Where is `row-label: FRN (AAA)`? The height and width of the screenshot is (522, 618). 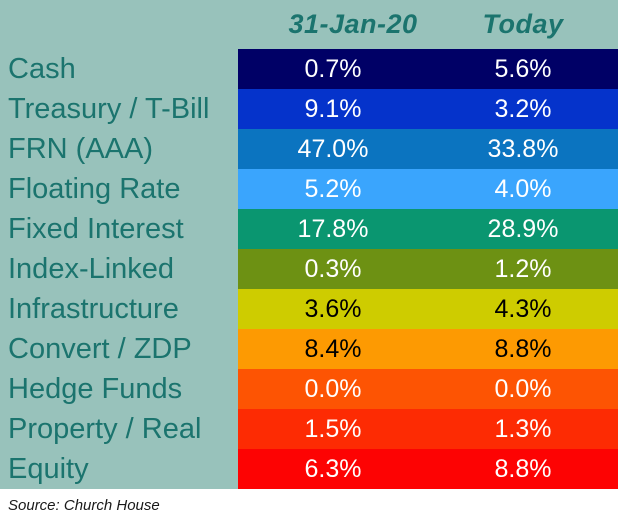
row-label: FRN (AAA) is located at coordinates (80, 148).